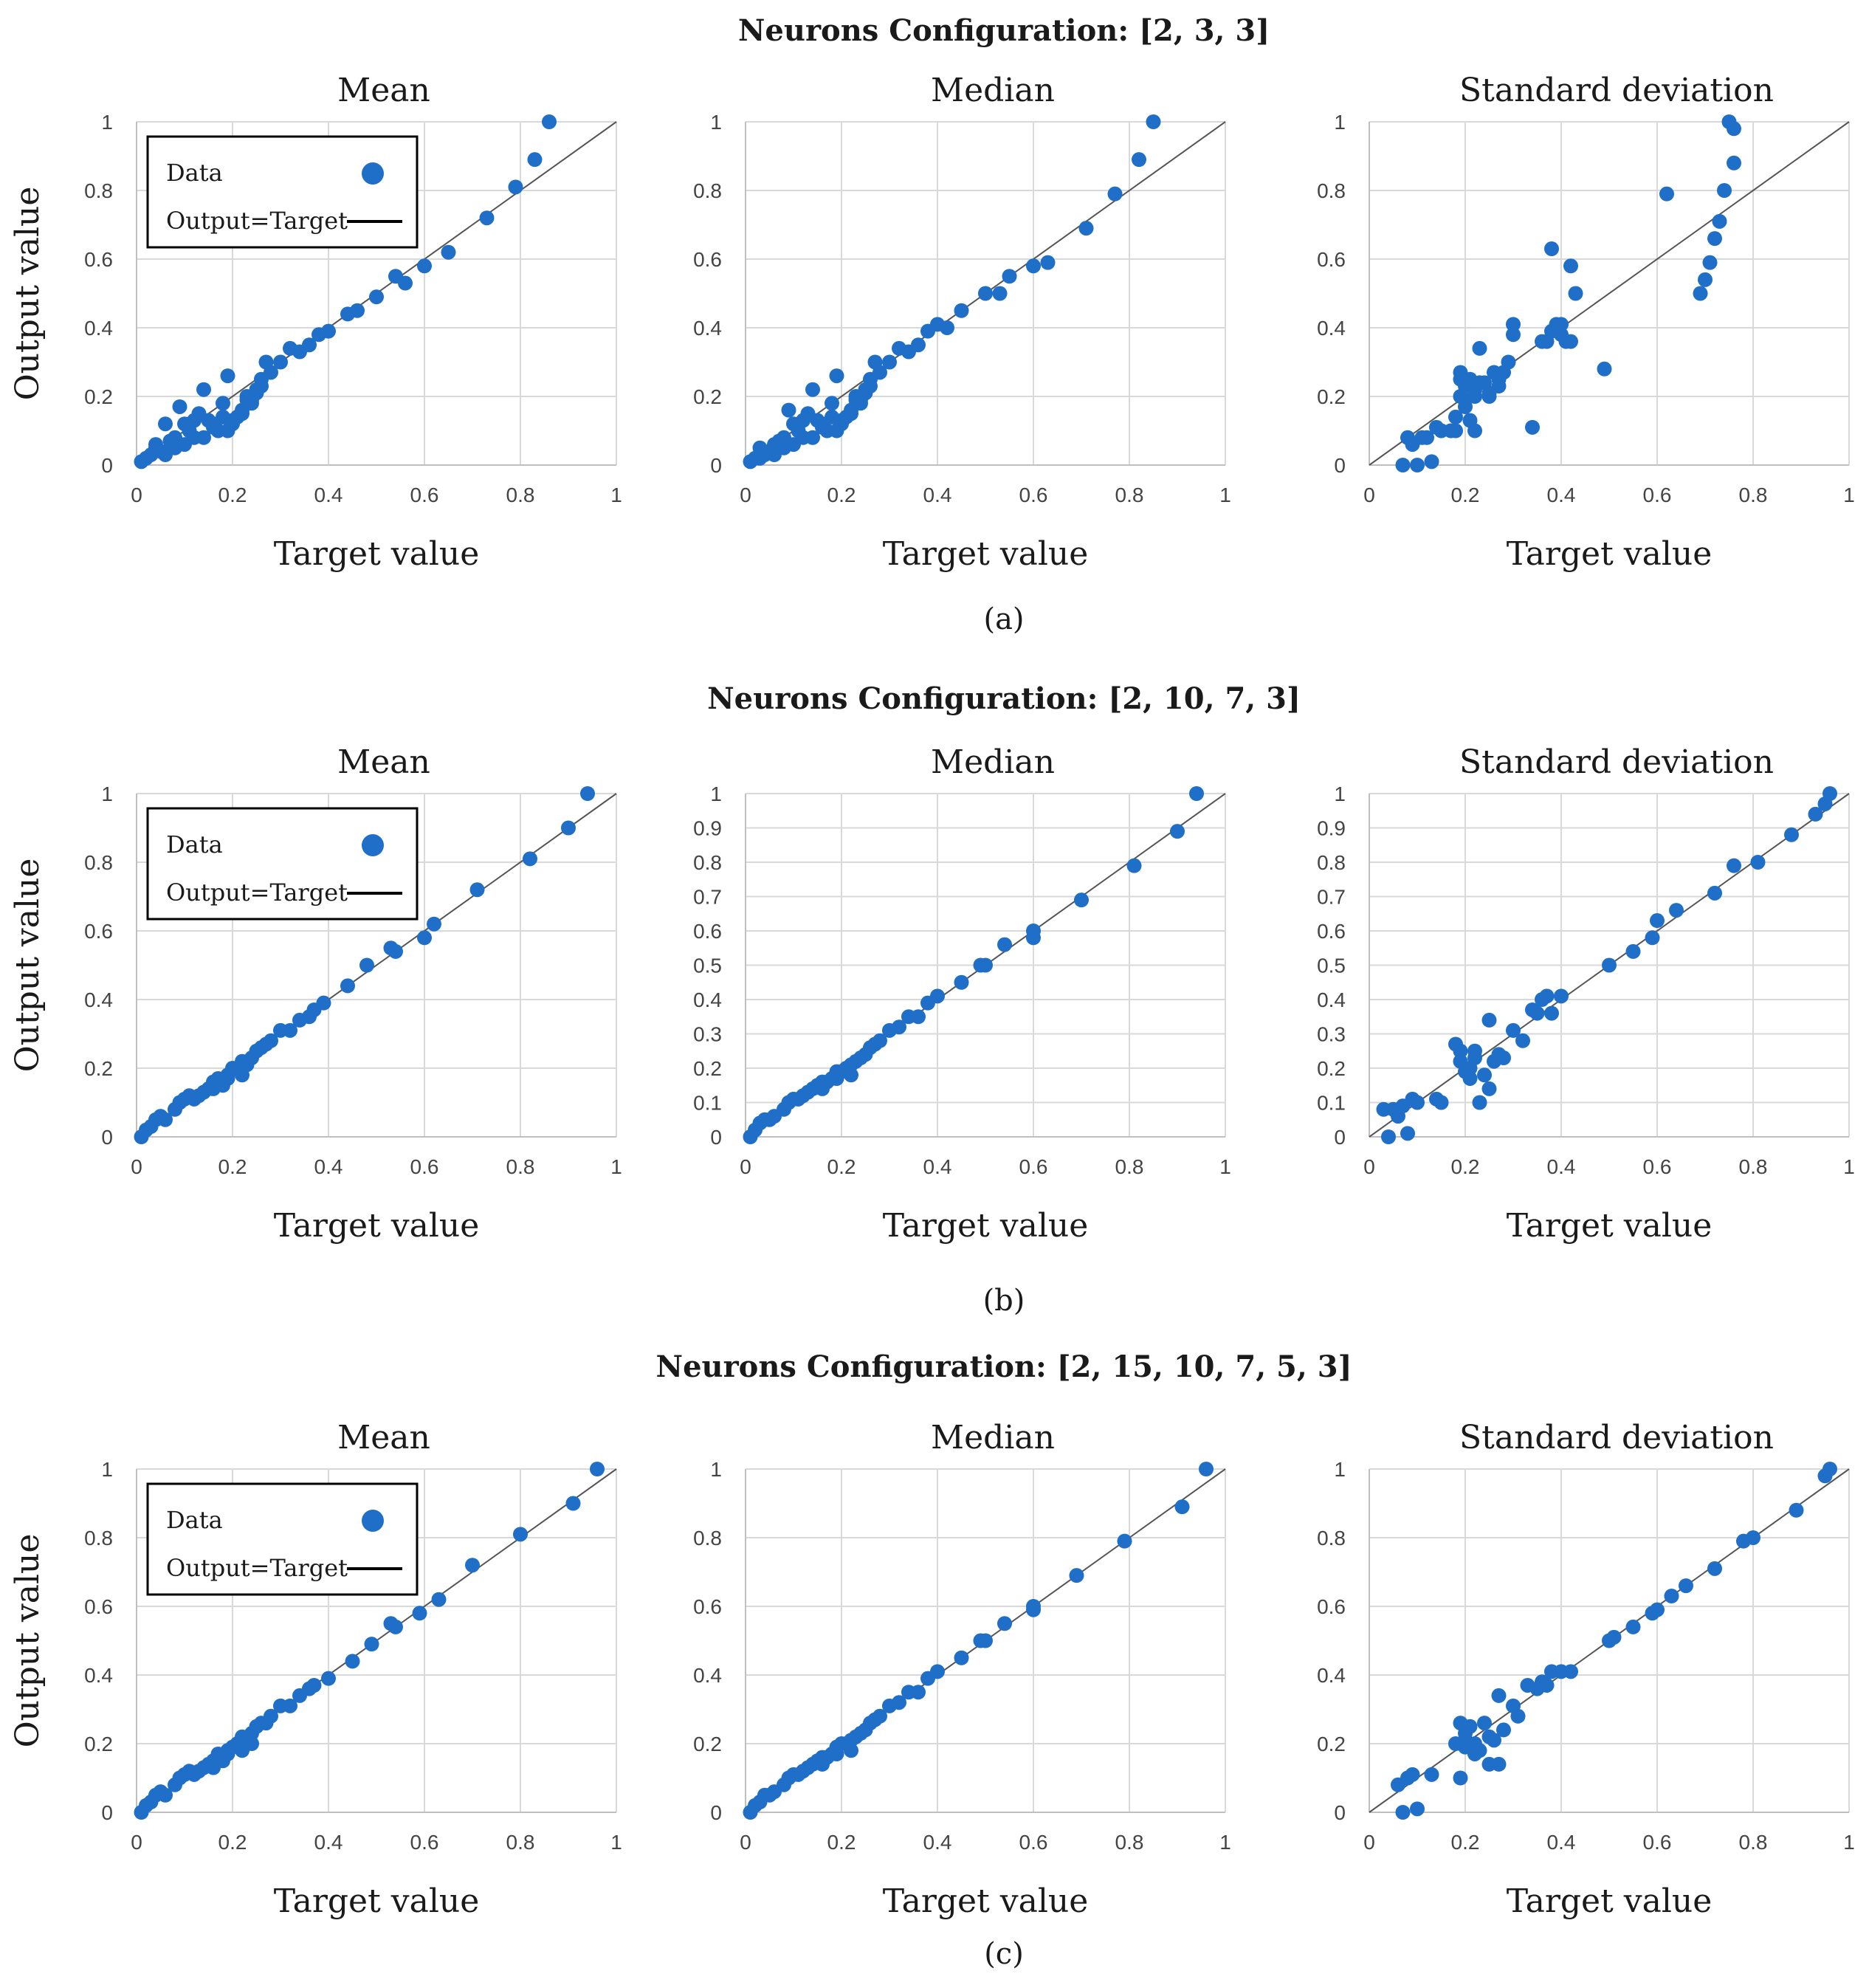  Describe the element at coordinates (1617, 762) in the screenshot. I see `panel-title: Standard deviation` at that location.